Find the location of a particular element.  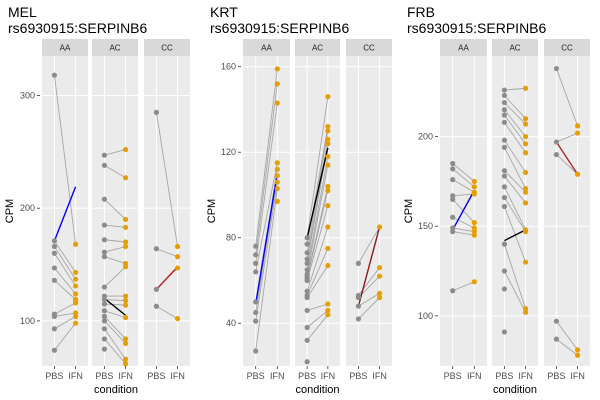

x-tick-label-mel-cc-pbs: PBS is located at coordinates (156, 376).